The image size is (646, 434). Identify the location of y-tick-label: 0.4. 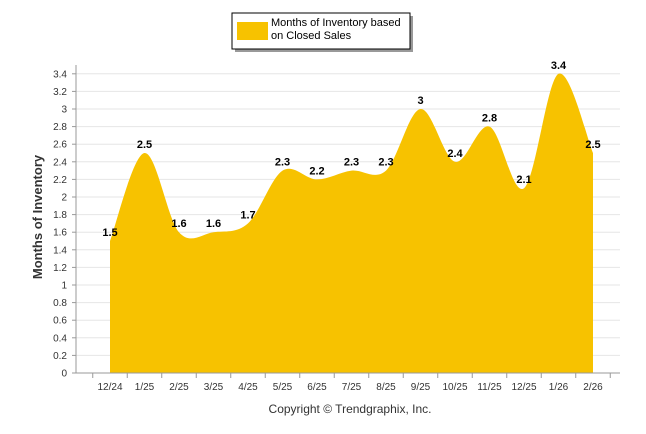
(60, 338).